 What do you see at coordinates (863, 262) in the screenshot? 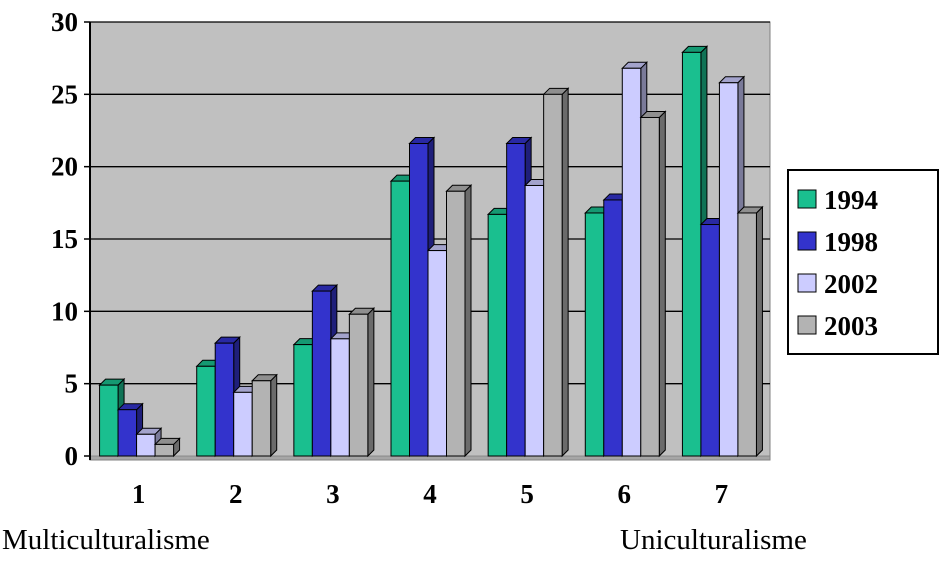
I see `legend: 1994 1998 2002 2003` at bounding box center [863, 262].